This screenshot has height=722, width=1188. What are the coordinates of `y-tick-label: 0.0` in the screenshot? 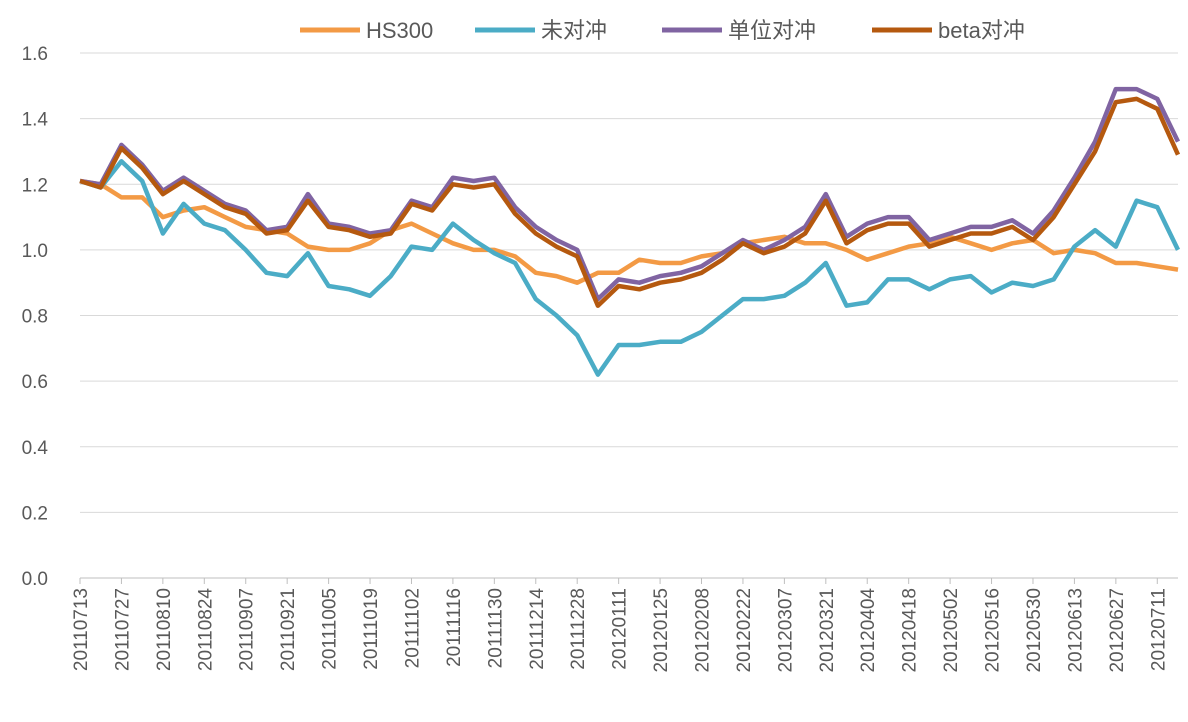 It's located at (35, 579).